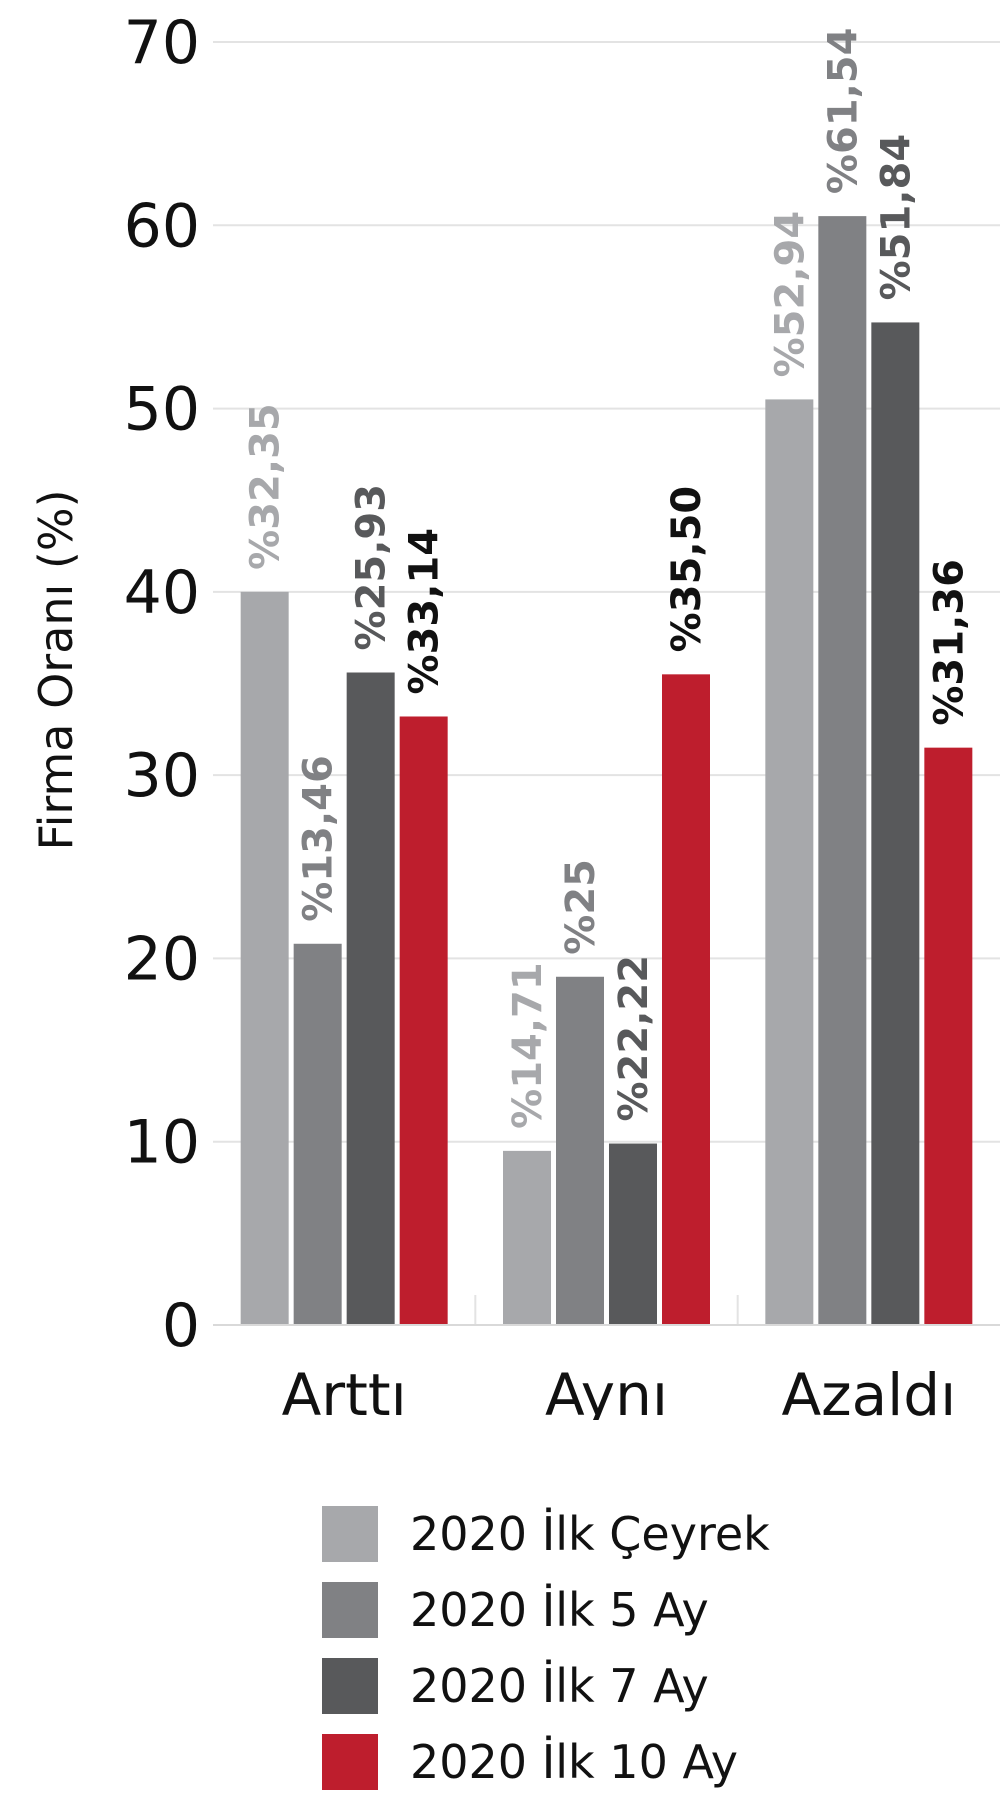 The image size is (1000, 1800). Describe the element at coordinates (896, 217) in the screenshot. I see `data-label: %51,84` at that location.